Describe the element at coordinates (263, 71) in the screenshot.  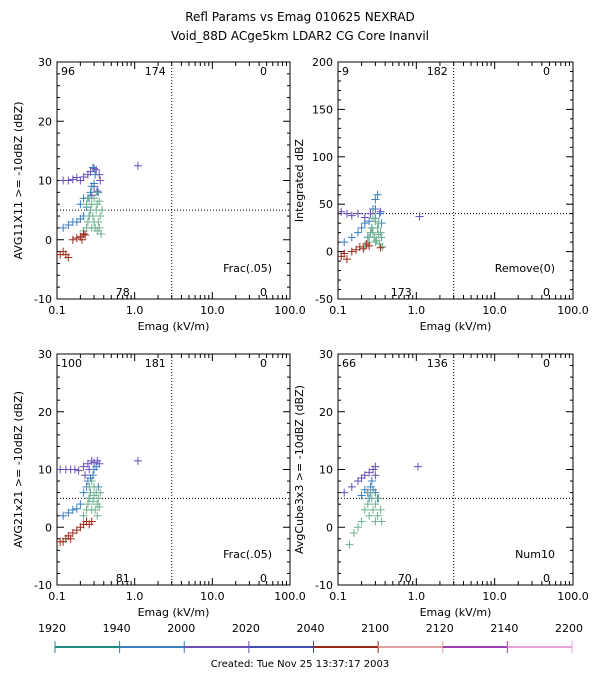
I see `count-upper-right: 0` at that location.